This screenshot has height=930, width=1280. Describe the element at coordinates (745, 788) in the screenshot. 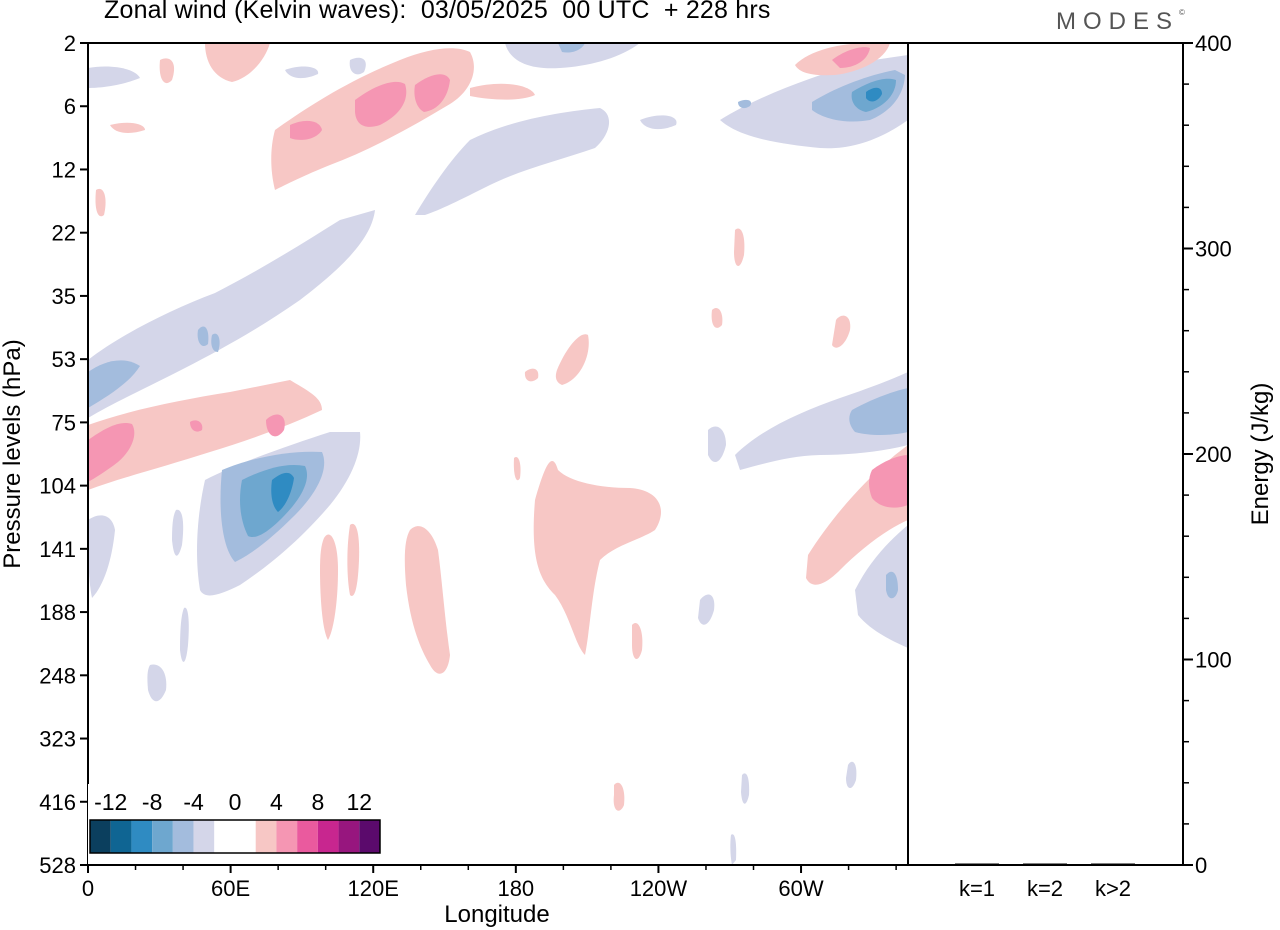

I see `contour-neg-small-f` at that location.